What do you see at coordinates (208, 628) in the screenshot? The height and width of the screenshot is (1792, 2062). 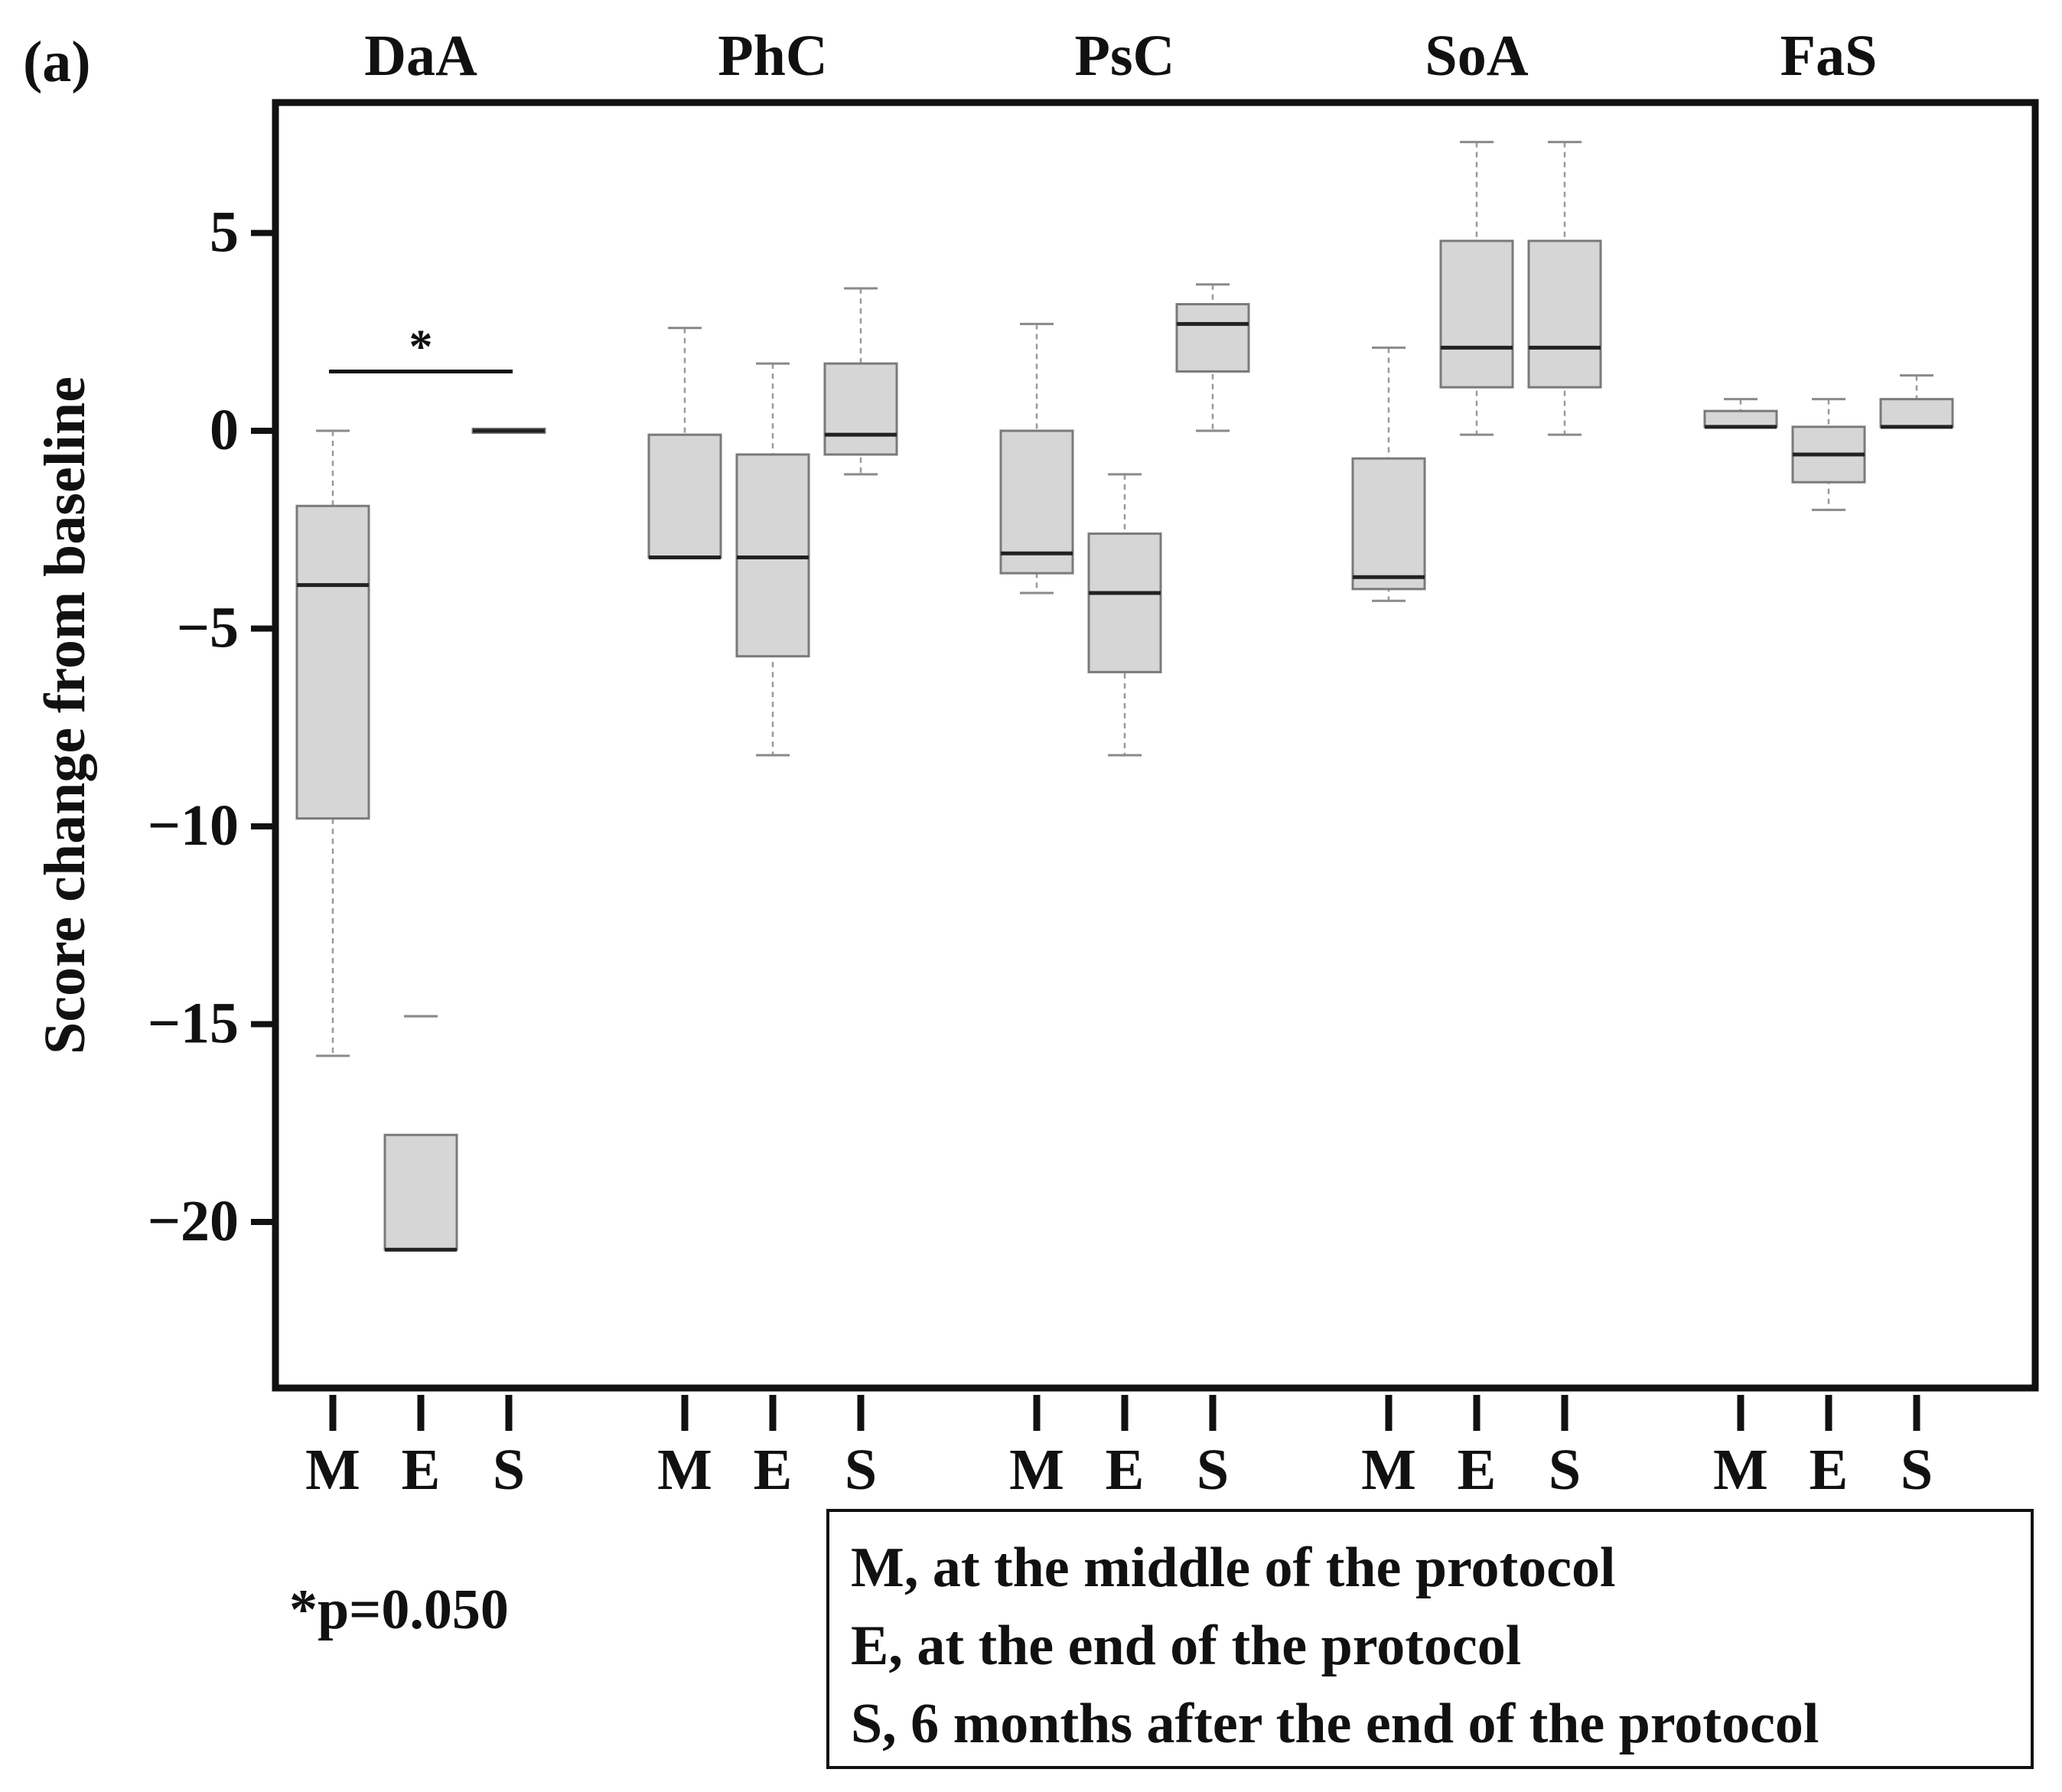 I see `y-tick-label: −5` at bounding box center [208, 628].